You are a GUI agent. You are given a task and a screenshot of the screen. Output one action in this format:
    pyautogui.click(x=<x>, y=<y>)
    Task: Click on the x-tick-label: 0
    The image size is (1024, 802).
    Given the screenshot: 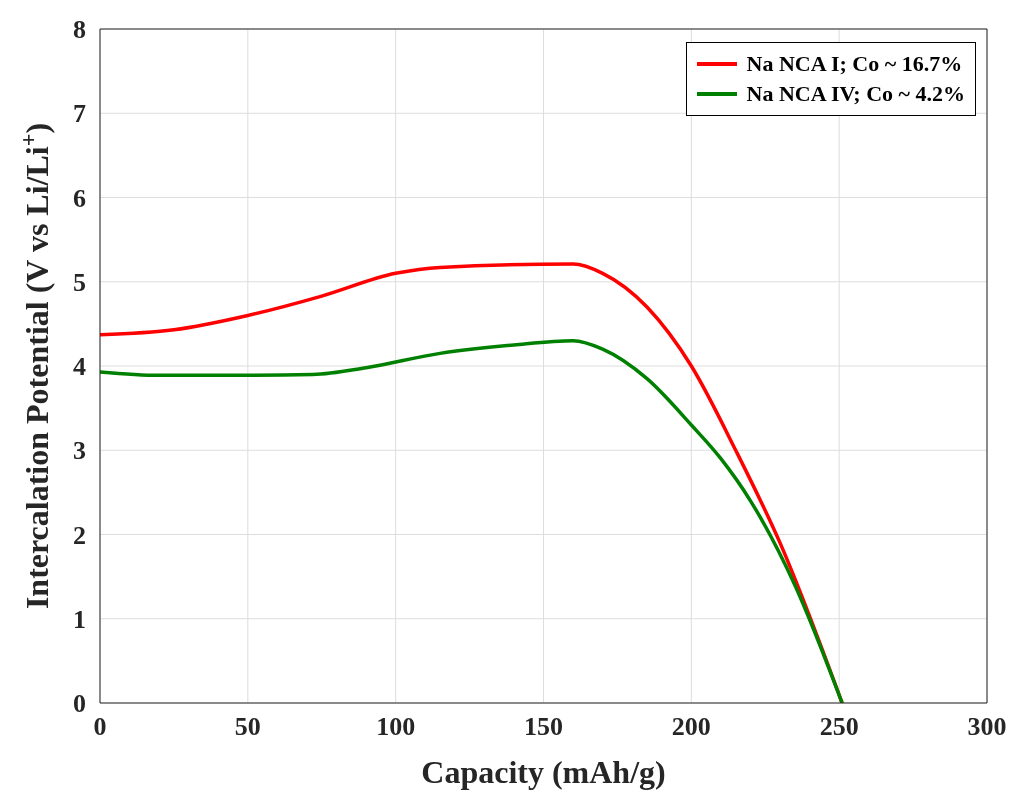 What is the action you would take?
    pyautogui.click(x=100, y=727)
    